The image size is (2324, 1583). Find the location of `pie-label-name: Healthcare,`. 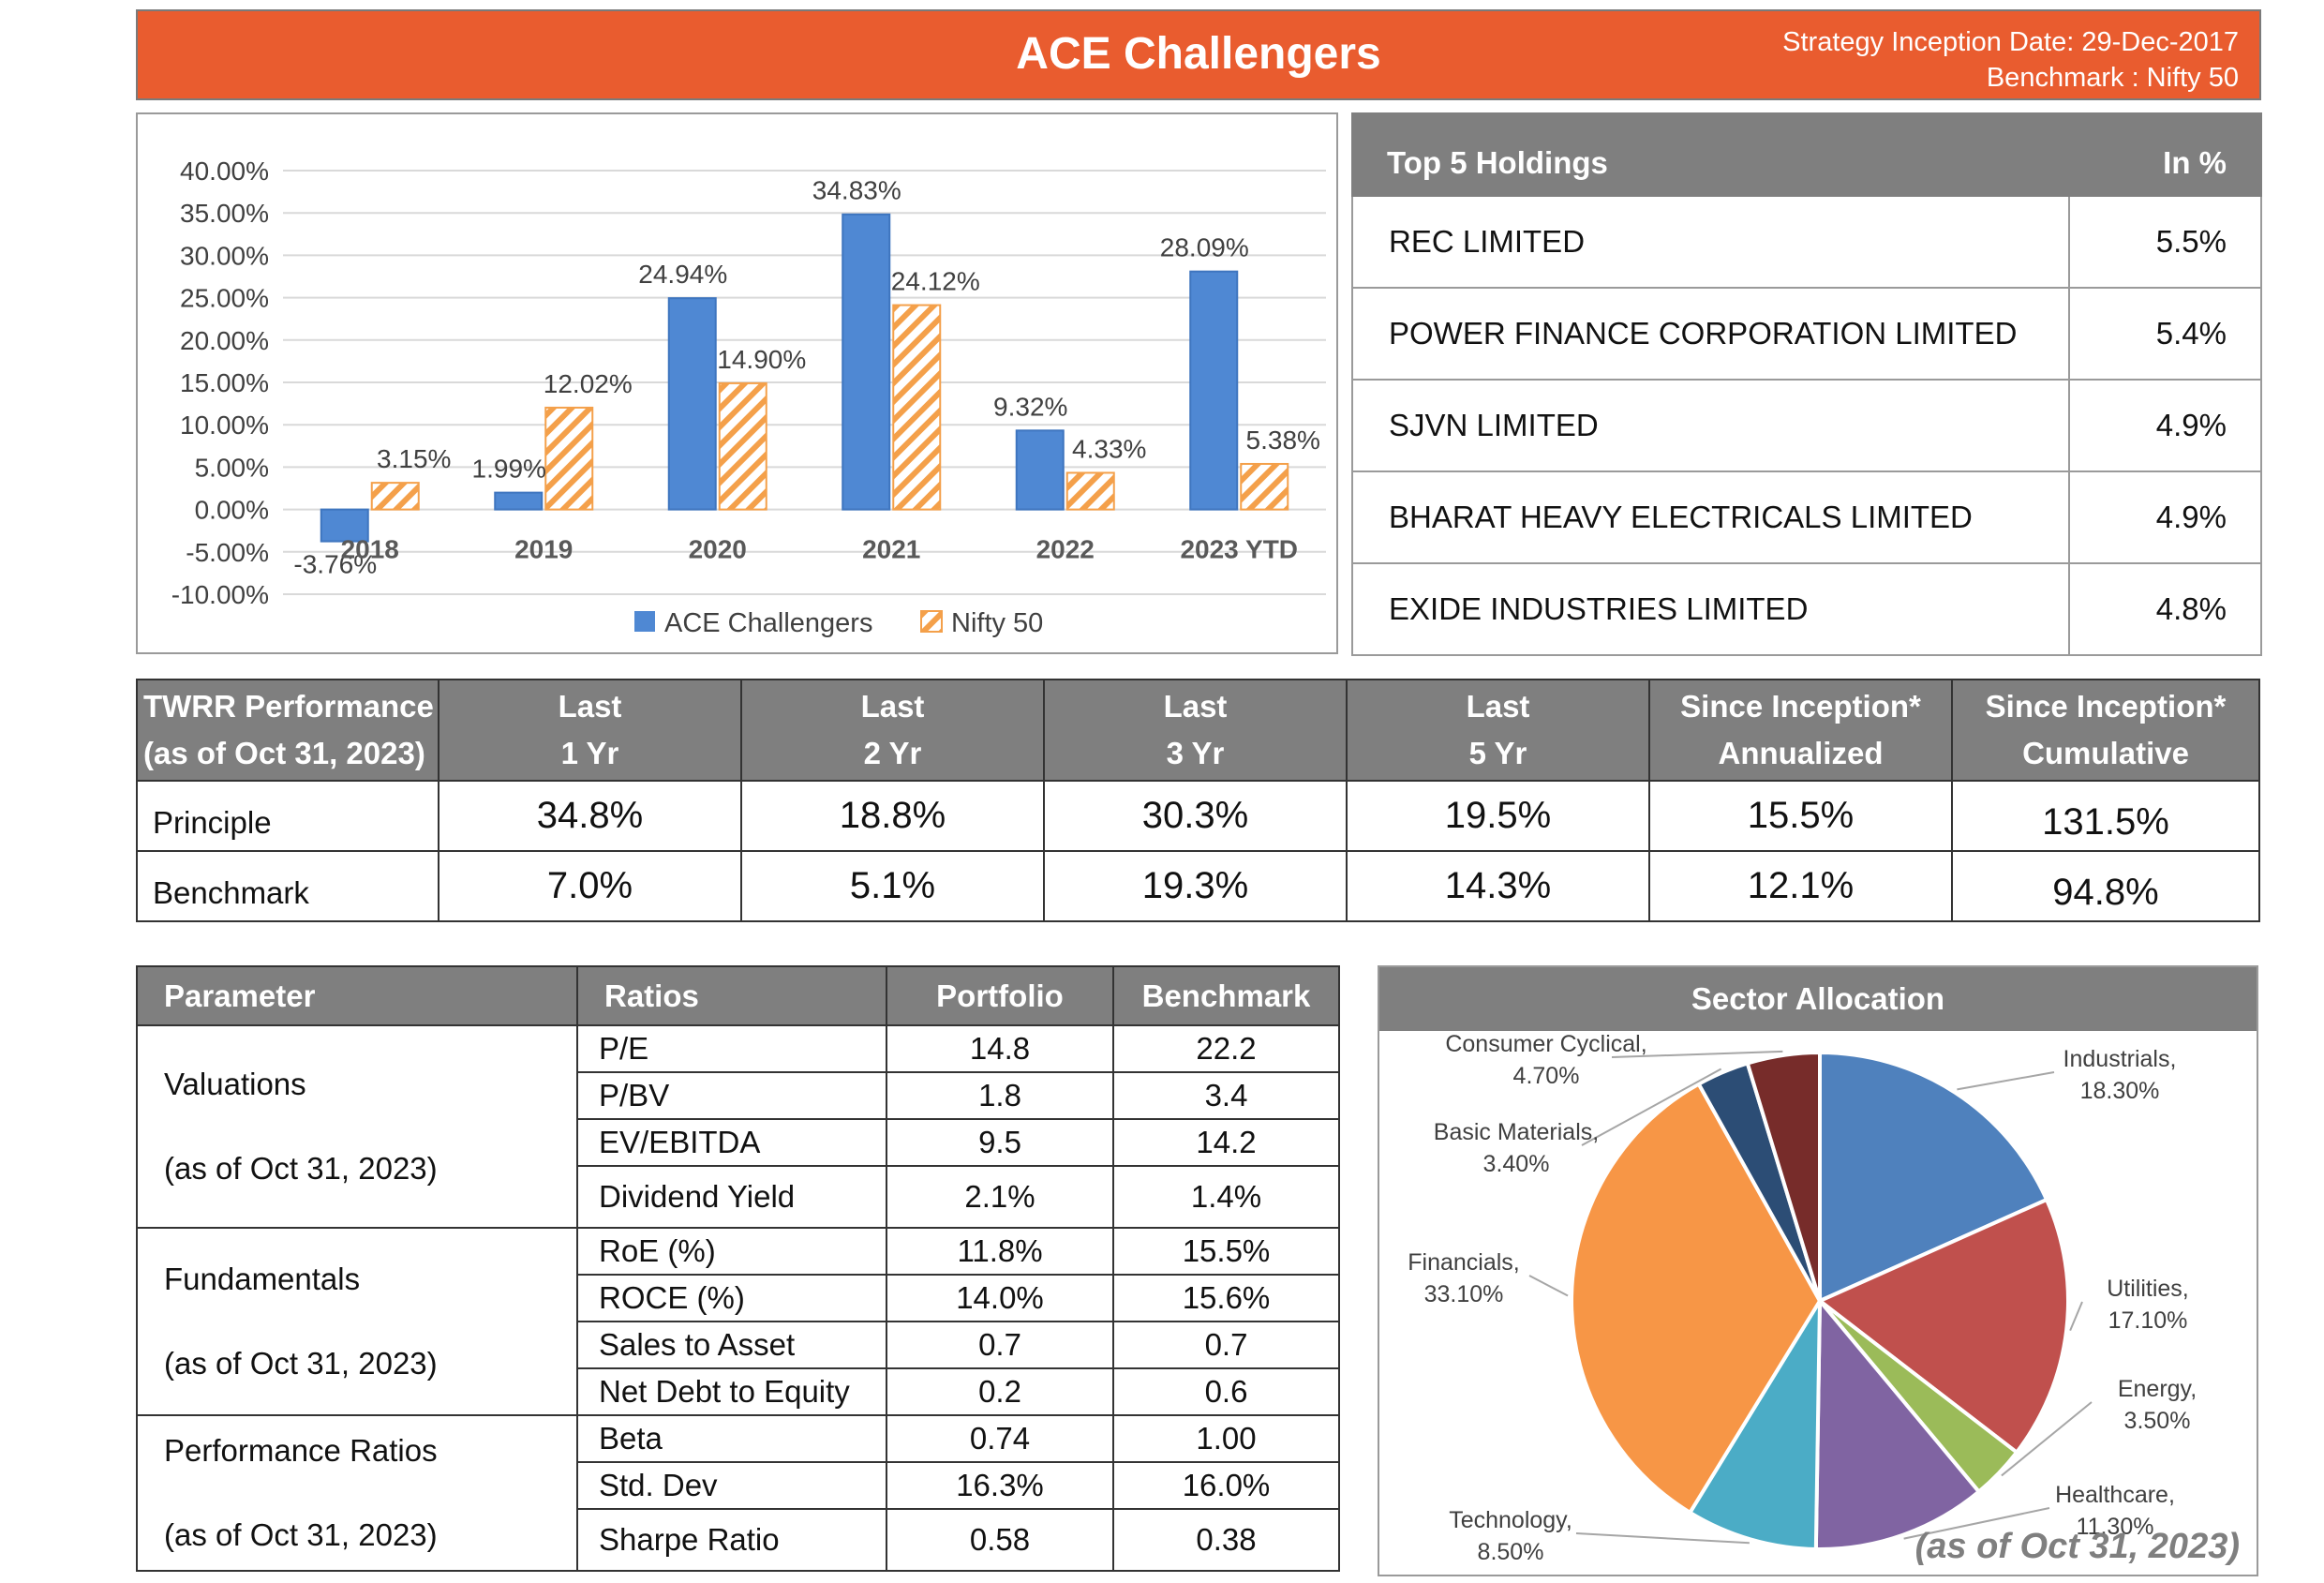

pie-label-name: Healthcare, is located at coordinates (2115, 1495).